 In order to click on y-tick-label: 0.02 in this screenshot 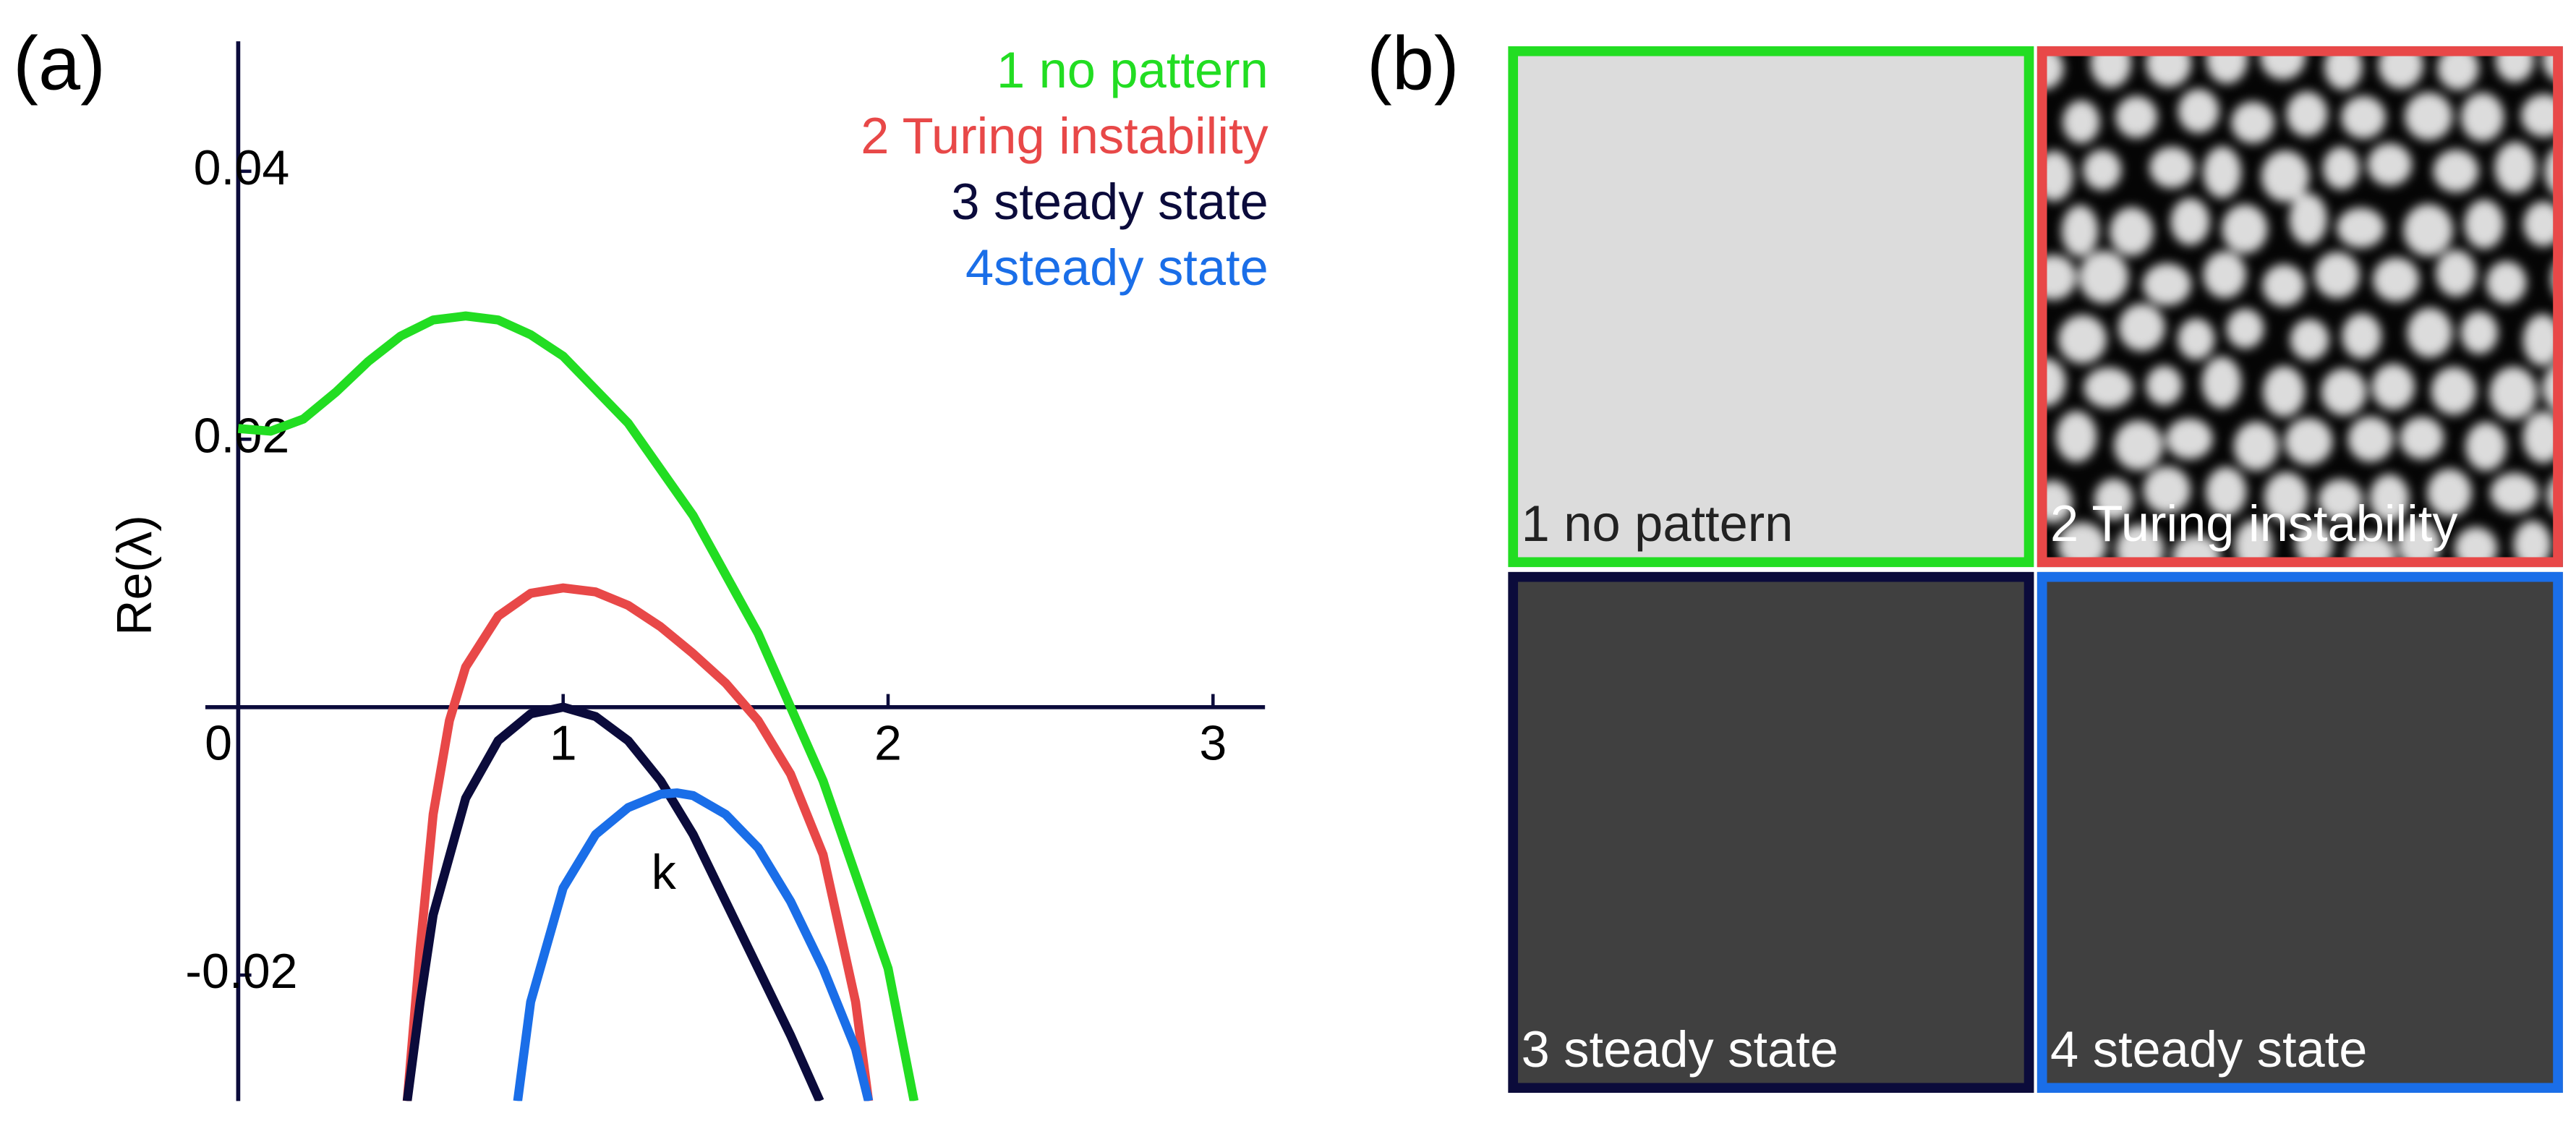, I will do `click(242, 436)`.